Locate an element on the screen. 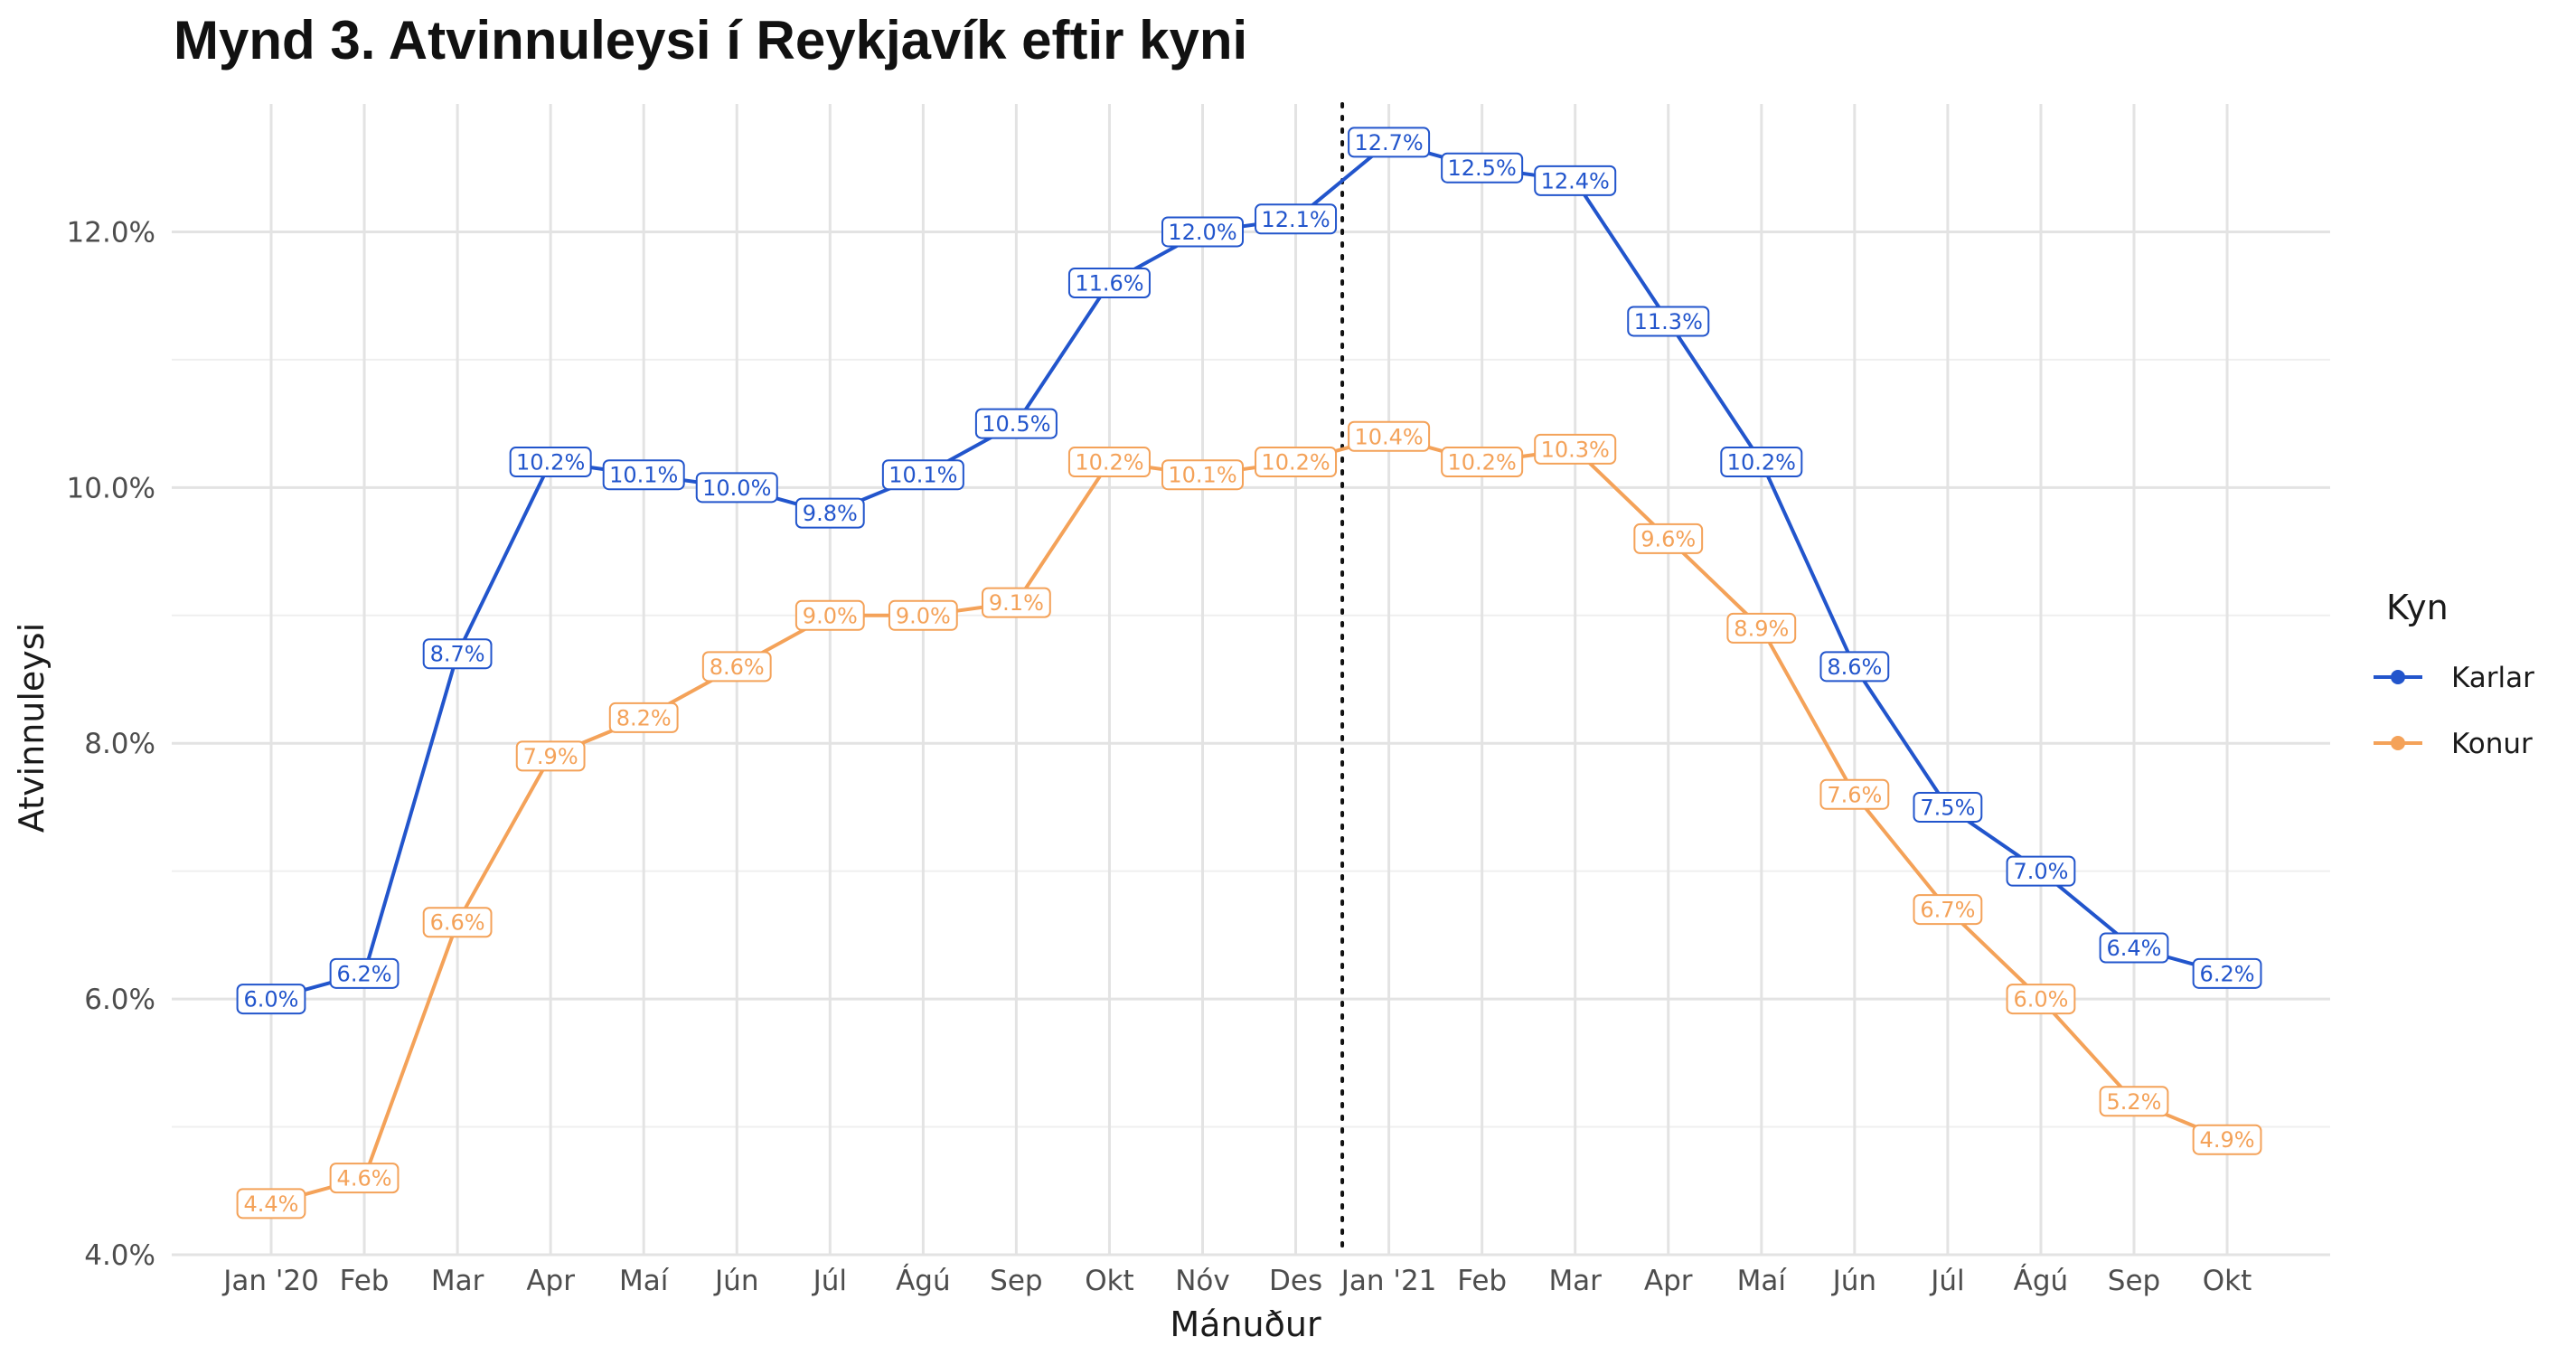 The height and width of the screenshot is (1356, 2576). data-label: 10.0% is located at coordinates (737, 488).